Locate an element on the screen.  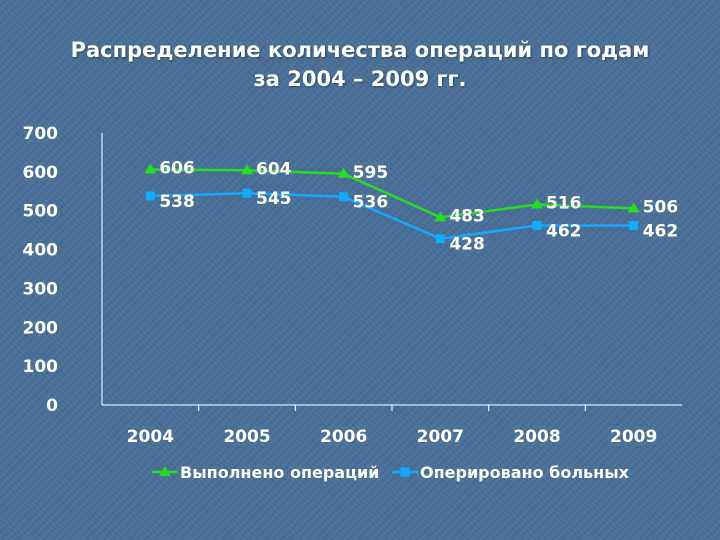
data-label: 595 is located at coordinates (371, 173).